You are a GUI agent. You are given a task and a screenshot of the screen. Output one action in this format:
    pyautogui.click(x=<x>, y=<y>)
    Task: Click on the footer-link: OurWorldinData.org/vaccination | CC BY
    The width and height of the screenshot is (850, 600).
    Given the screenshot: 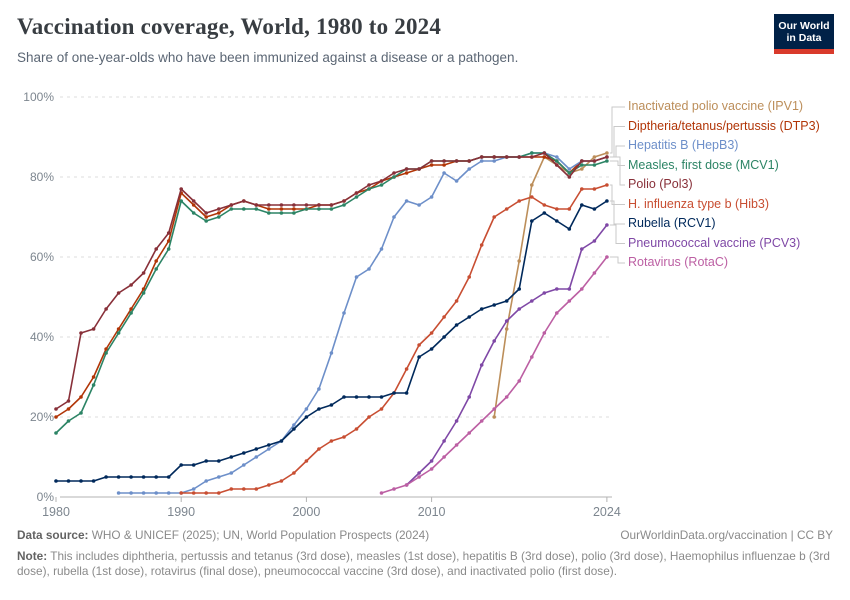 What is the action you would take?
    pyautogui.click(x=726, y=535)
    